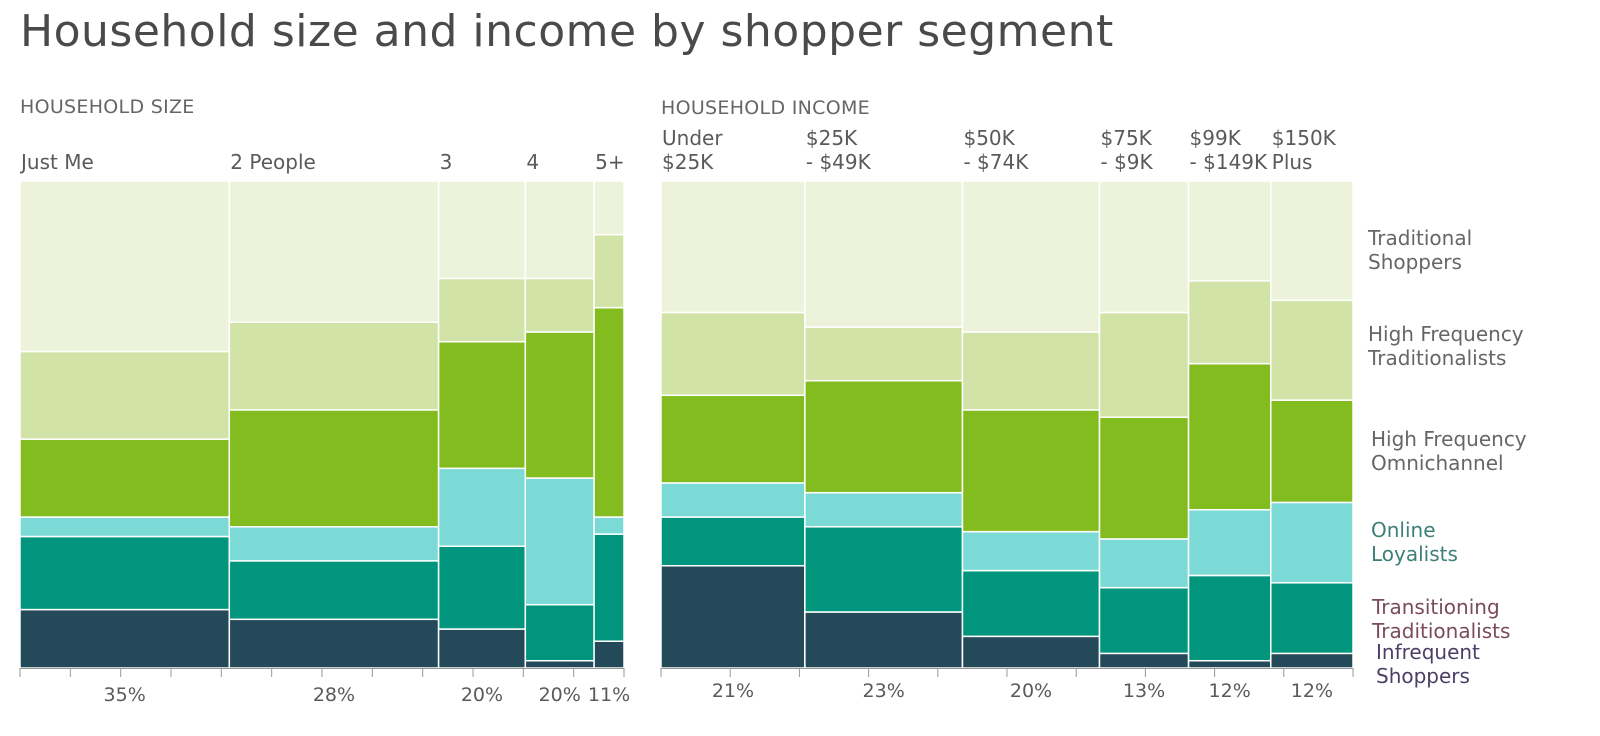 The height and width of the screenshot is (736, 1600). I want to click on pct-label-income-5: 12%, so click(1312, 691).